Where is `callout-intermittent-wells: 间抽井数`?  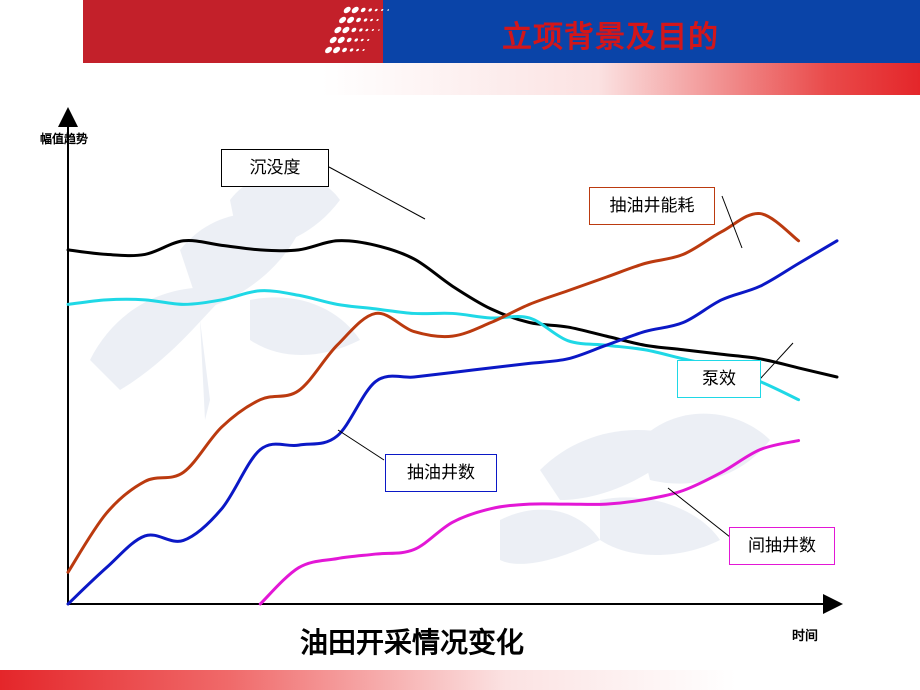
callout-intermittent-wells: 间抽井数 is located at coordinates (782, 546).